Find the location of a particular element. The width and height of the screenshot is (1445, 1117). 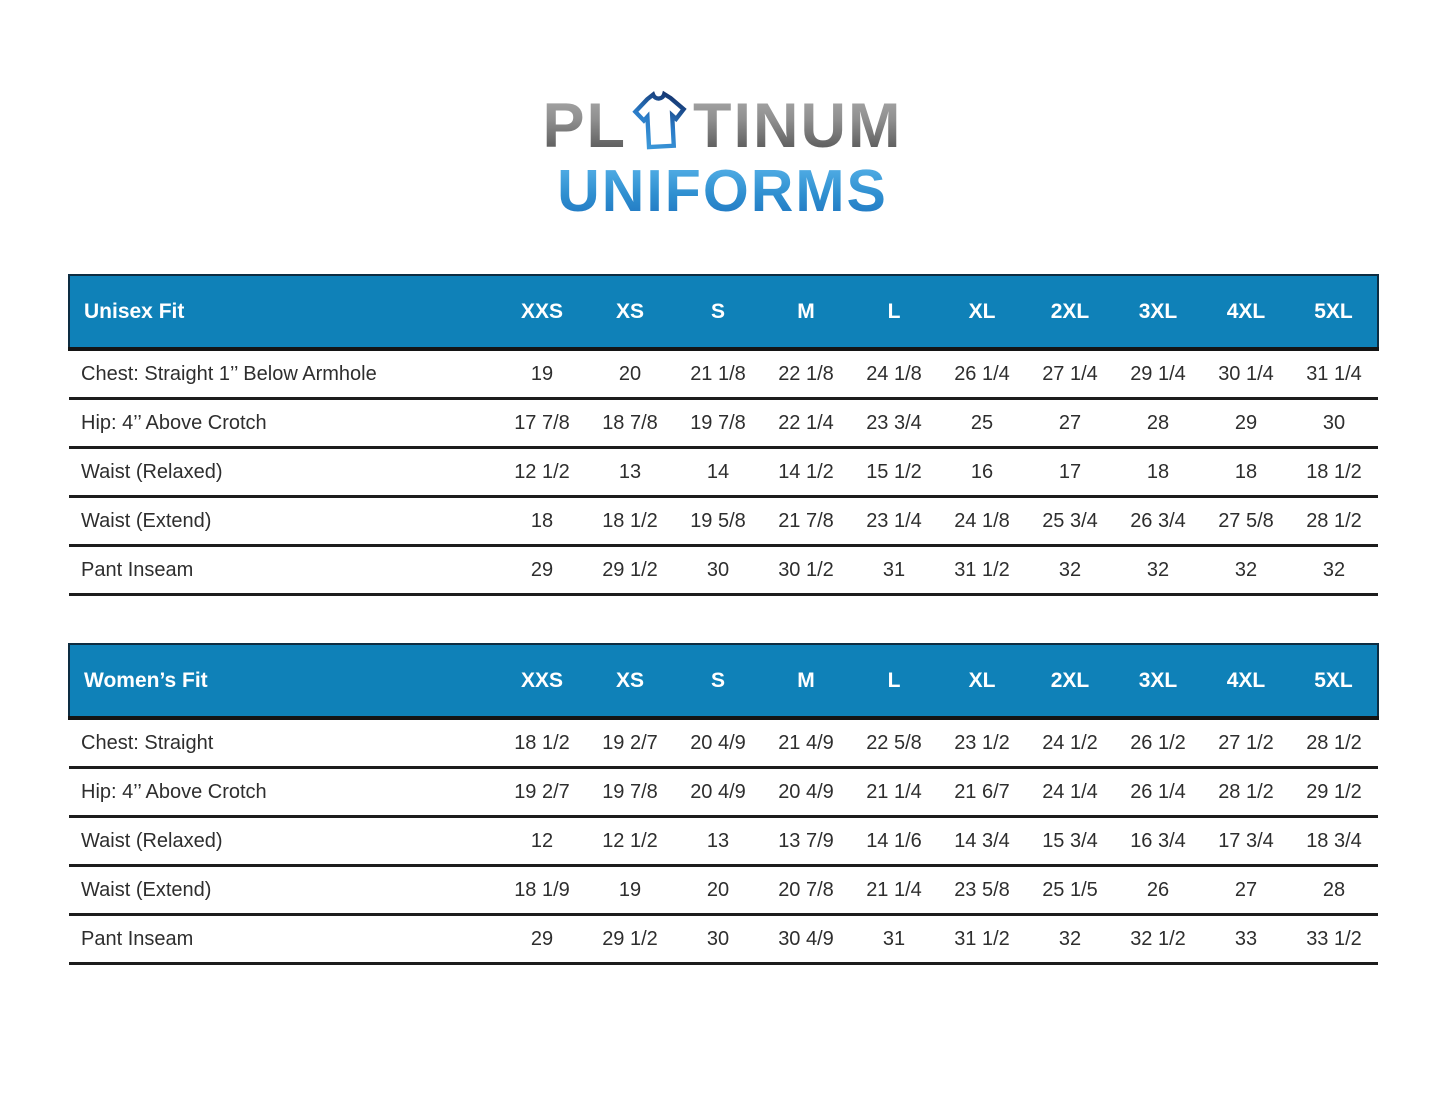

size-value: 22 5/8 is located at coordinates (894, 743).